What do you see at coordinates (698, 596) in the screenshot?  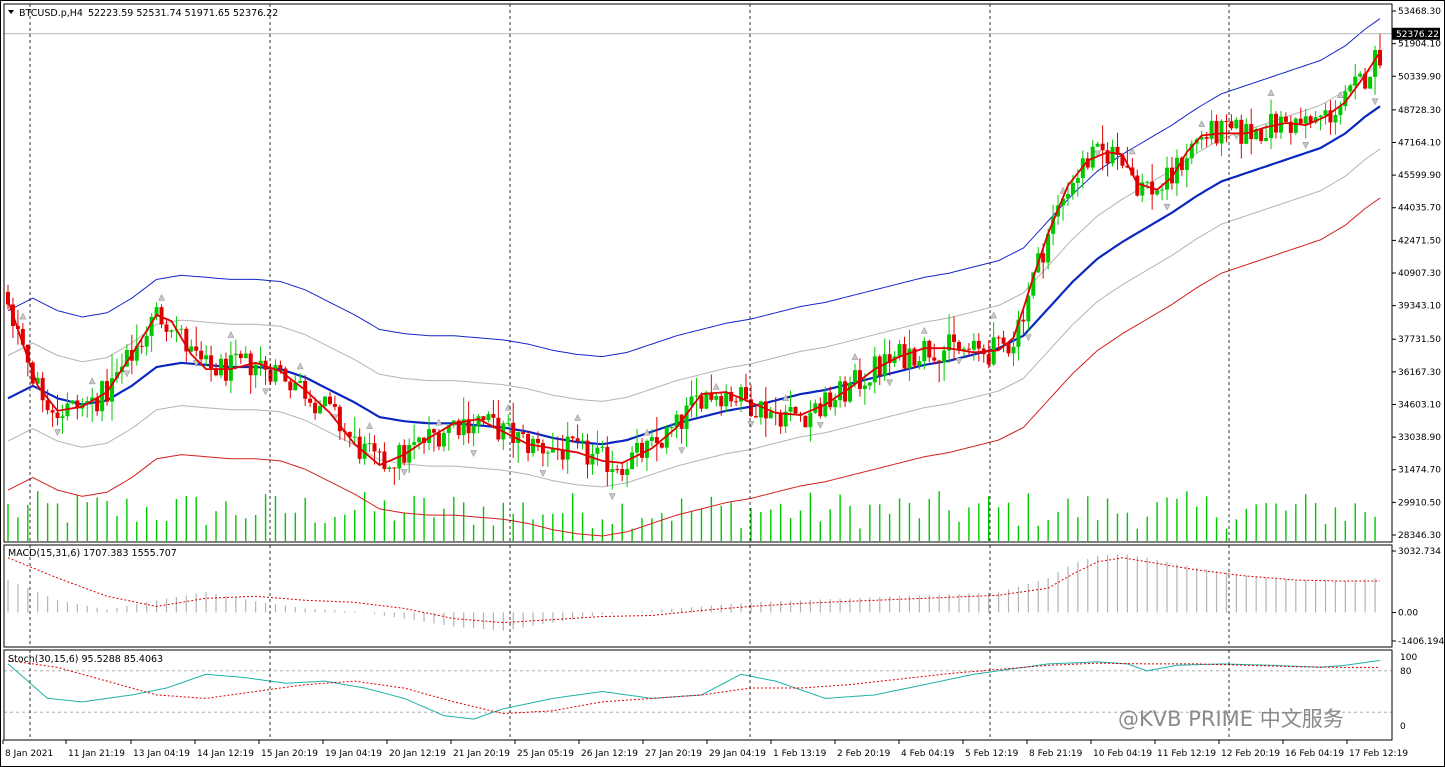 I see `macd-frame` at bounding box center [698, 596].